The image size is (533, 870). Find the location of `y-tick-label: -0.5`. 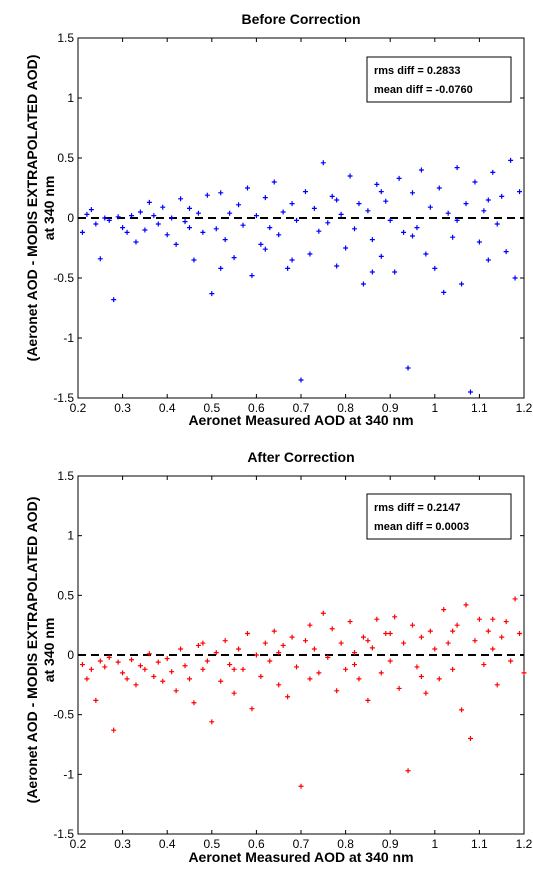

y-tick-label: -0.5 is located at coordinates (63, 715).